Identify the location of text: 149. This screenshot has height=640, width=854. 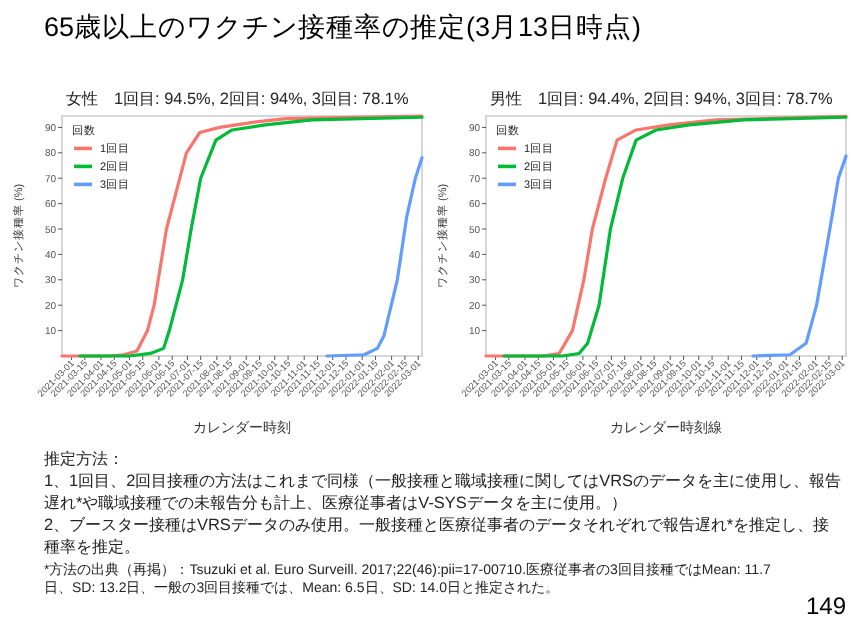
(825, 606).